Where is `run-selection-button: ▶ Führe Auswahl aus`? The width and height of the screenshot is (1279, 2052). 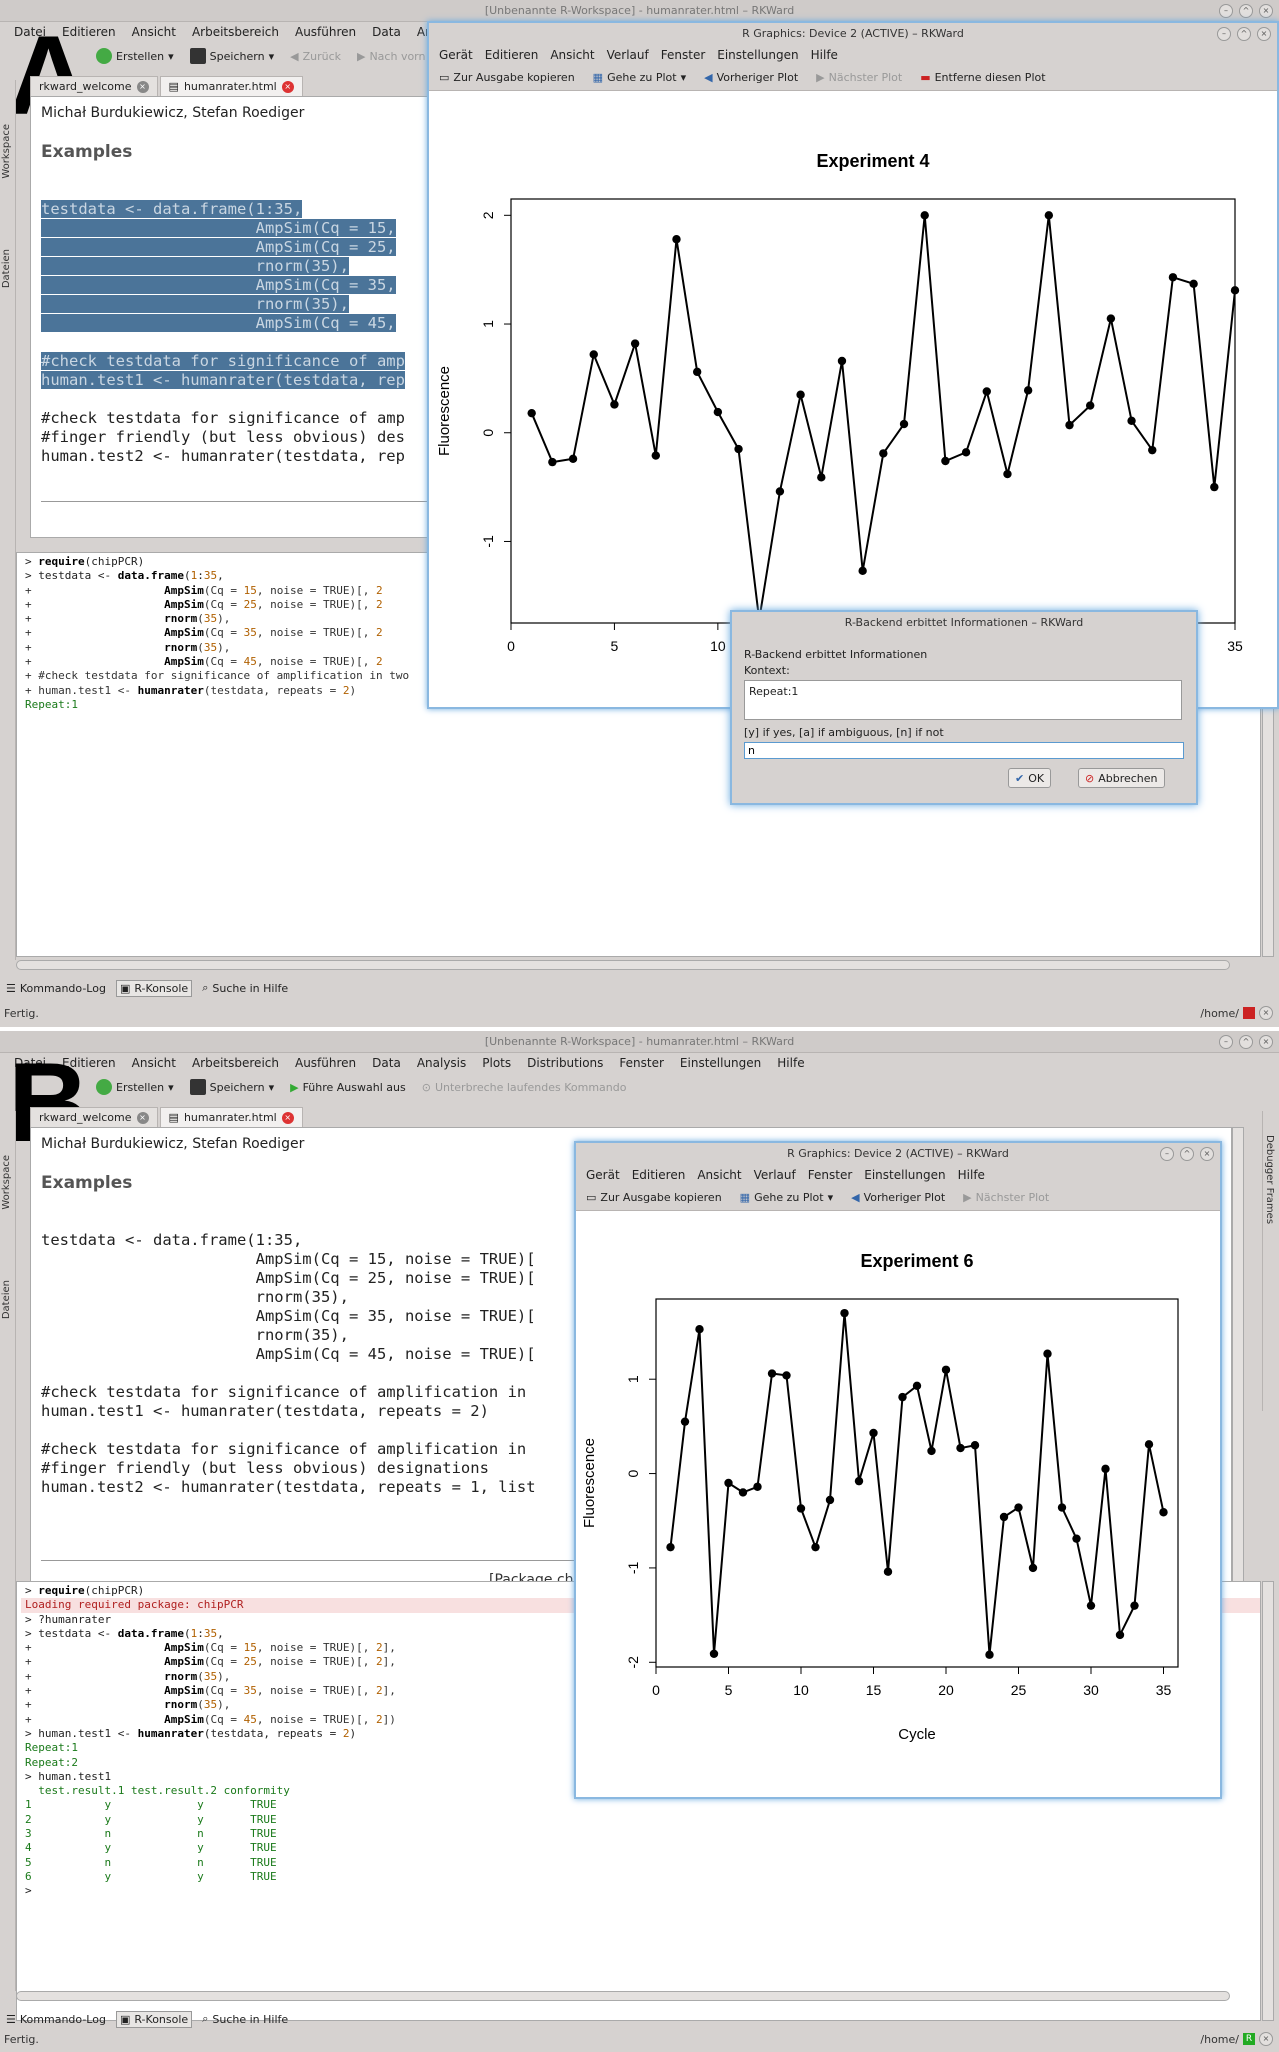 run-selection-button: ▶ Führe Auswahl aus is located at coordinates (348, 1087).